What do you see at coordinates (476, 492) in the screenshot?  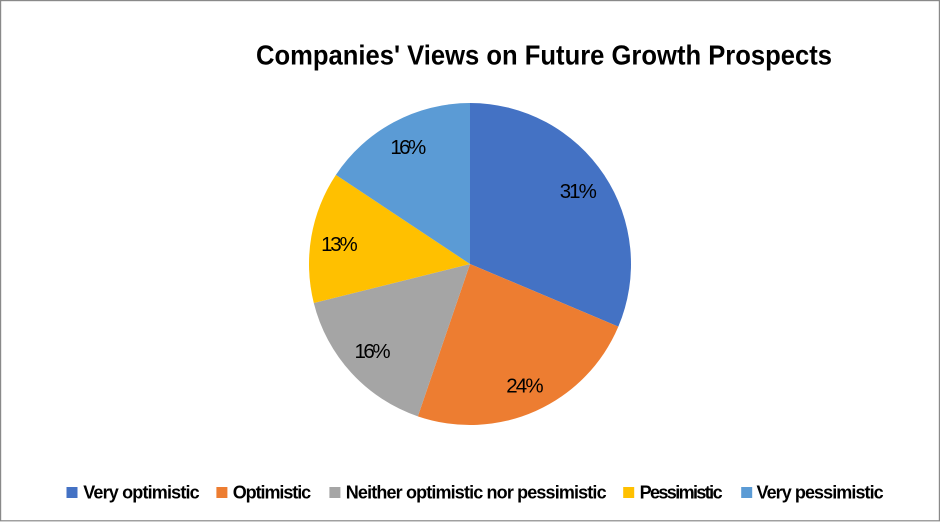 I see `svg-text:Neither optimistic nor pessimi: Neither optimistic nor pessimistic` at bounding box center [476, 492].